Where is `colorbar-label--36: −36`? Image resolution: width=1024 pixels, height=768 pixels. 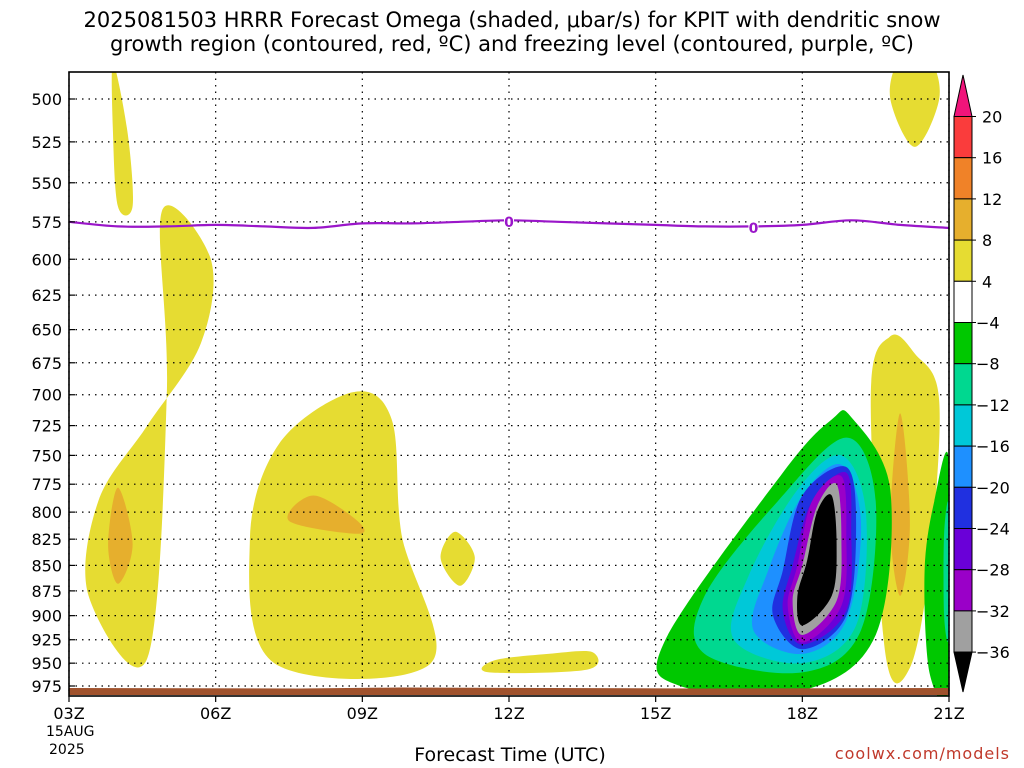
colorbar-label--36: −36 is located at coordinates (993, 652).